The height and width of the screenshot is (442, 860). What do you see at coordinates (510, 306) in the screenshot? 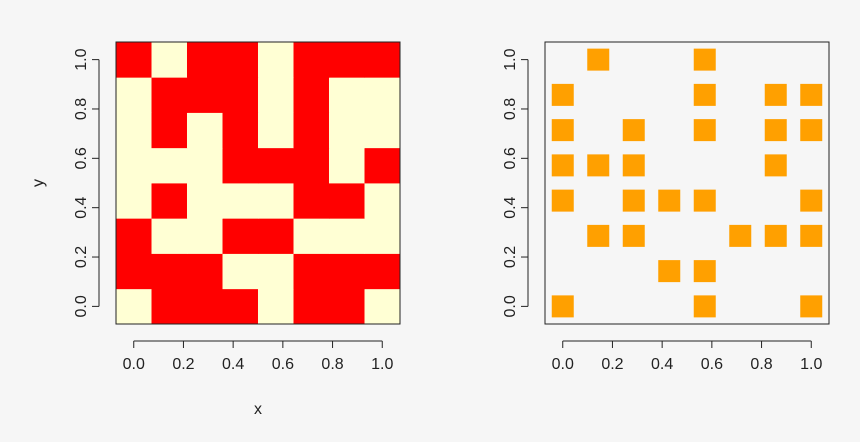
I see `scatter-y-tick-label: 0.0` at bounding box center [510, 306].